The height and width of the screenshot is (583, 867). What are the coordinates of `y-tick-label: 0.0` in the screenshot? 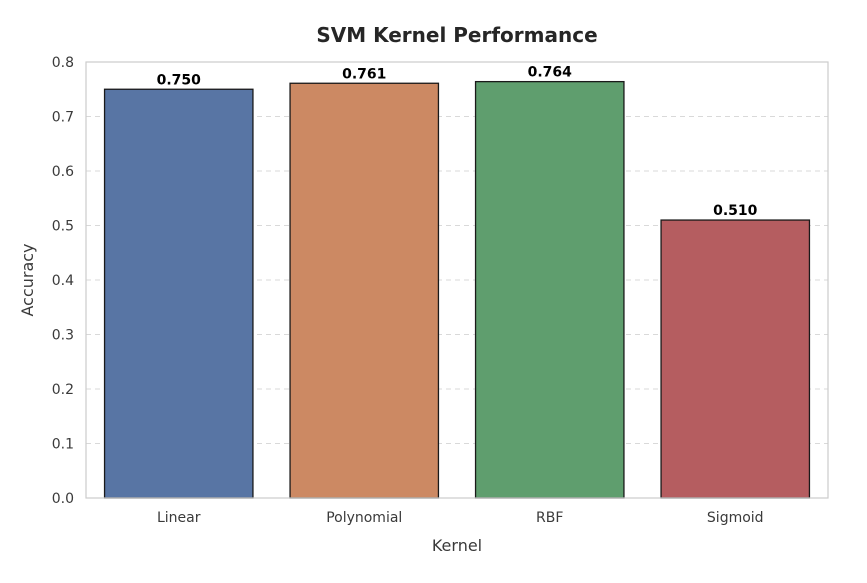 It's located at (63, 499).